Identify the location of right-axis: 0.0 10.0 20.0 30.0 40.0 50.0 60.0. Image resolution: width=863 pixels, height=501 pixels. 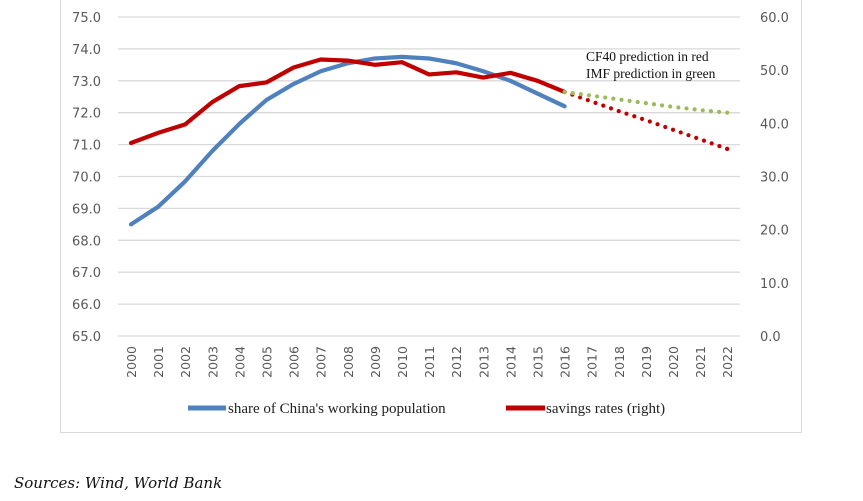
(774, 178).